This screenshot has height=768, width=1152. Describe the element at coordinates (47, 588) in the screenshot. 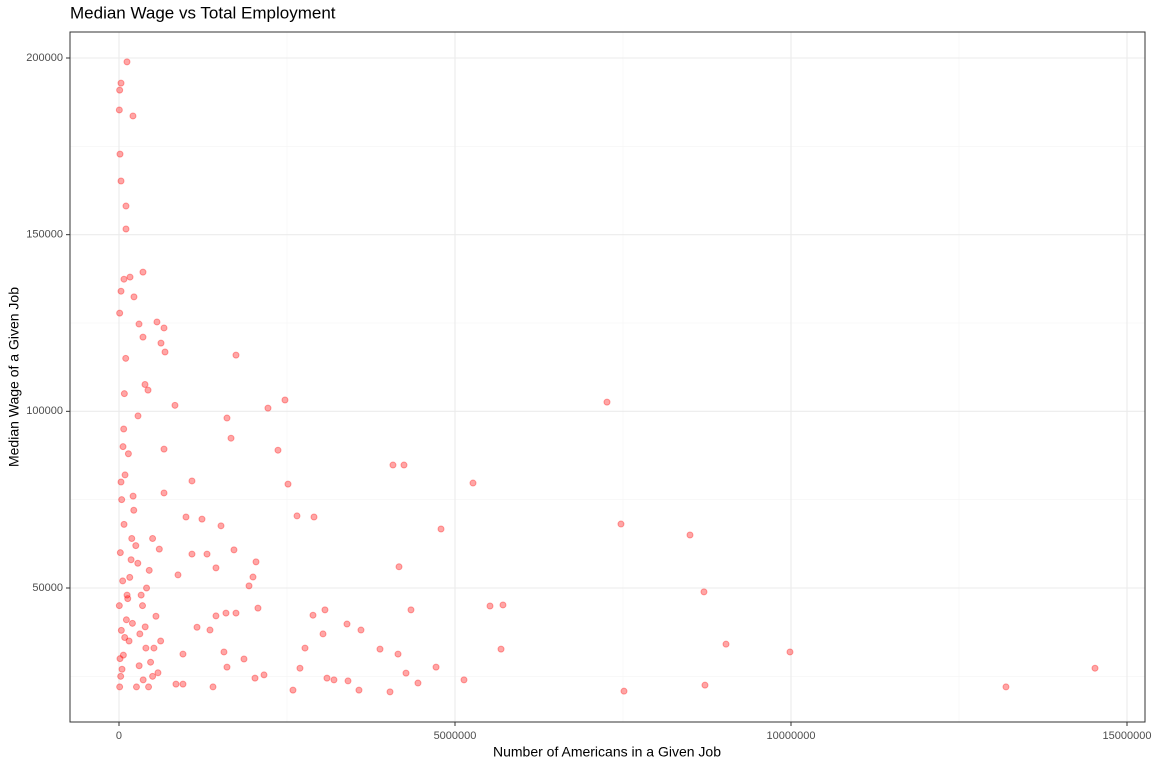

I see `y-tick-label: 50000` at that location.